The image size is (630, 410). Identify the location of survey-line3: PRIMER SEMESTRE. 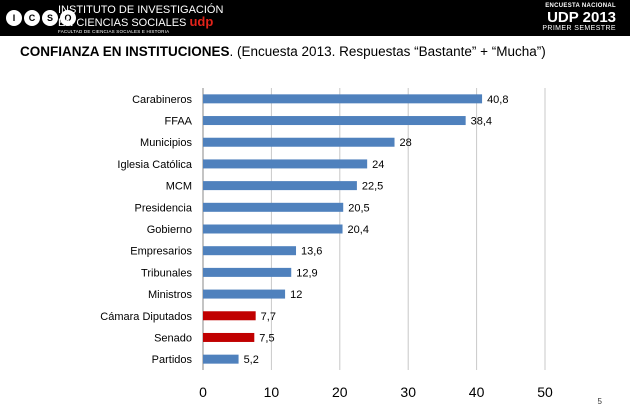
(579, 28).